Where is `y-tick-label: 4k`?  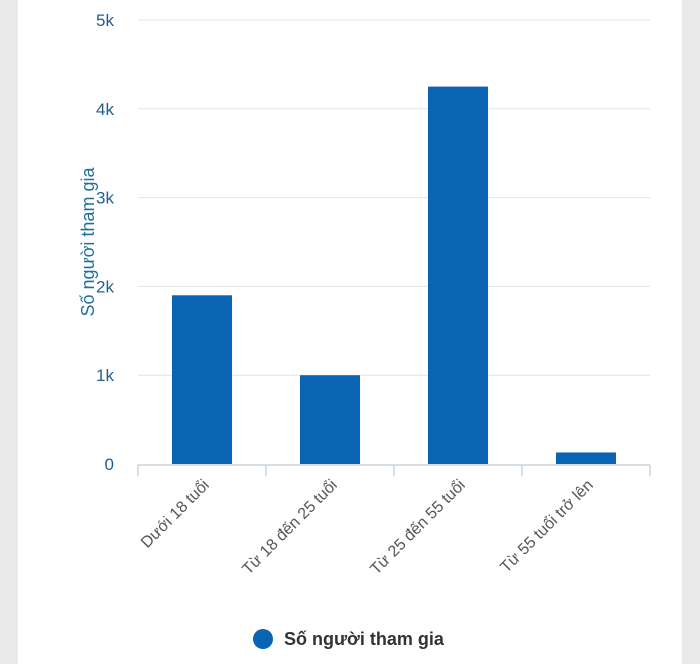
y-tick-label: 4k is located at coordinates (105, 109).